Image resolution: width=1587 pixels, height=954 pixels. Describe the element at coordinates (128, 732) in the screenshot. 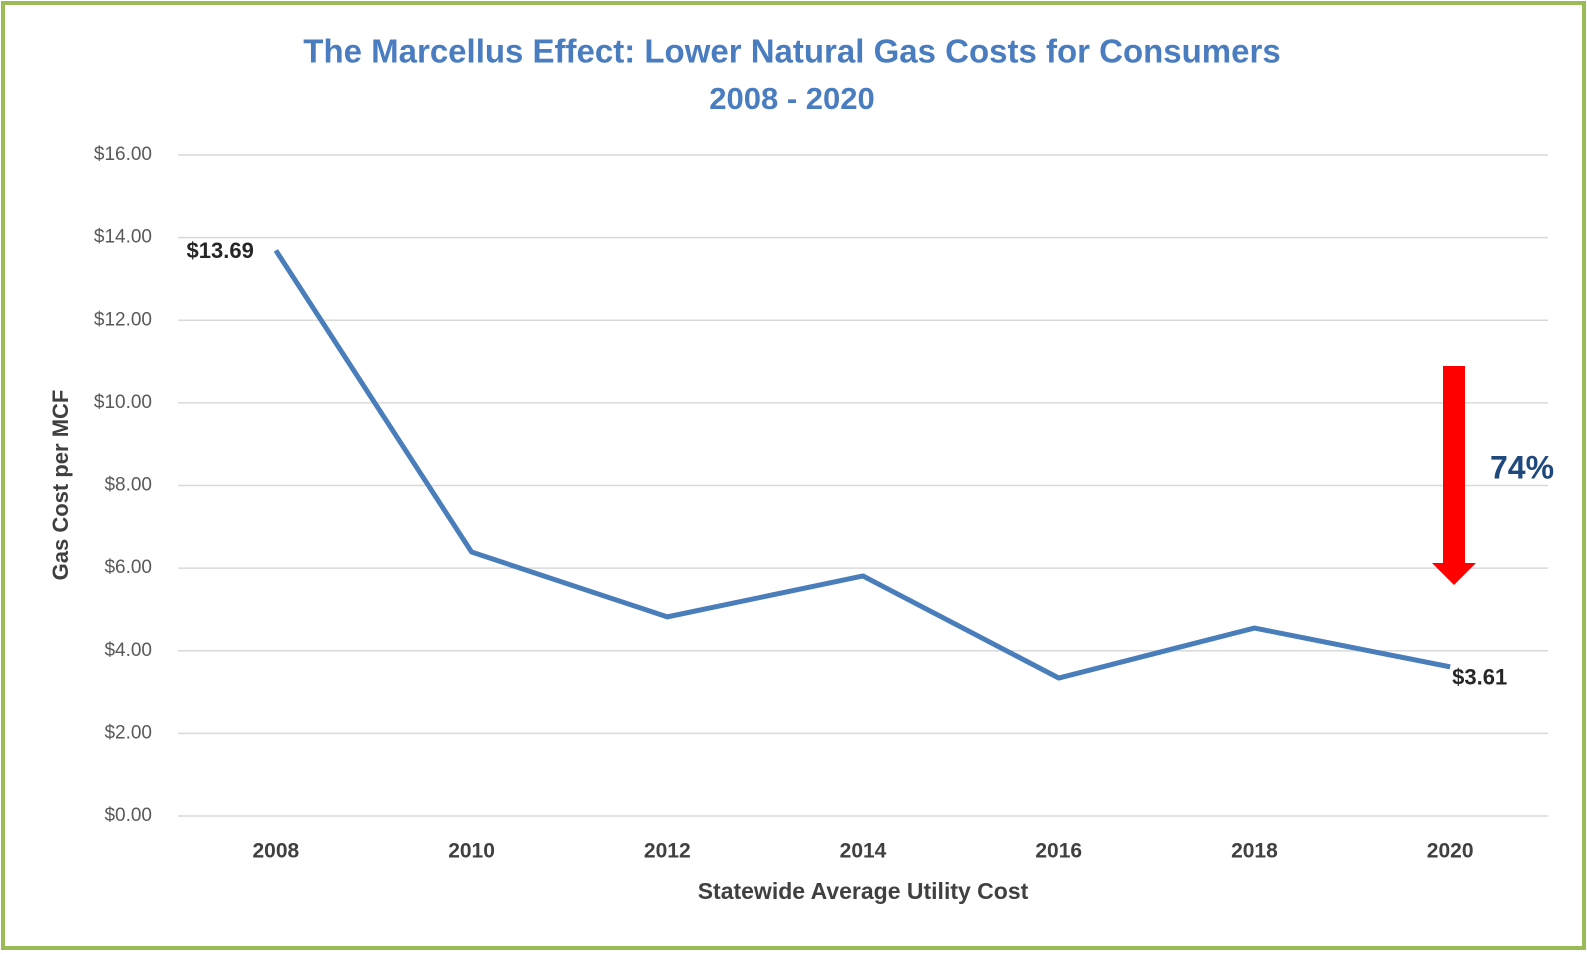

I see `y-tick-label: $2.00` at that location.